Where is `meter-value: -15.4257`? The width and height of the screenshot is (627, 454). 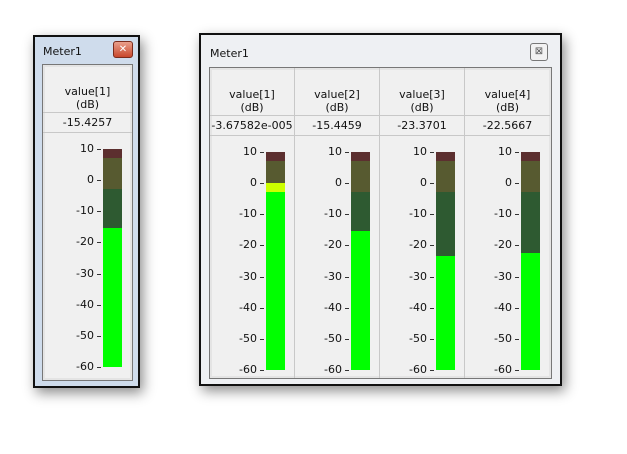 meter-value: -15.4257 is located at coordinates (87, 122).